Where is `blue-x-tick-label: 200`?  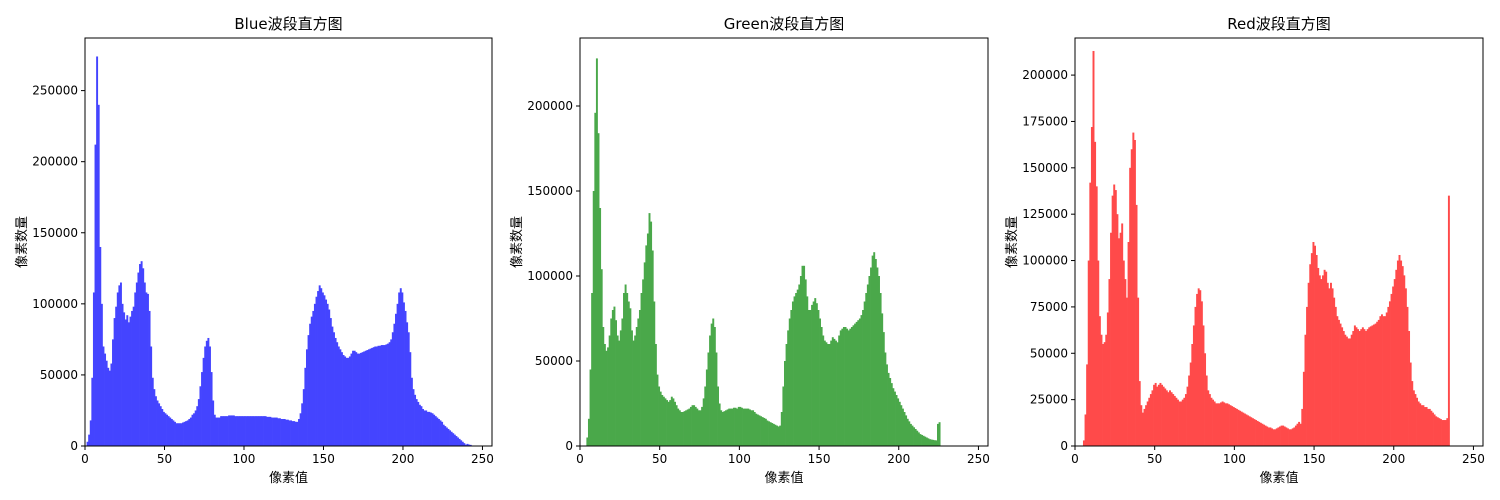 blue-x-tick-label: 200 is located at coordinates (403, 459).